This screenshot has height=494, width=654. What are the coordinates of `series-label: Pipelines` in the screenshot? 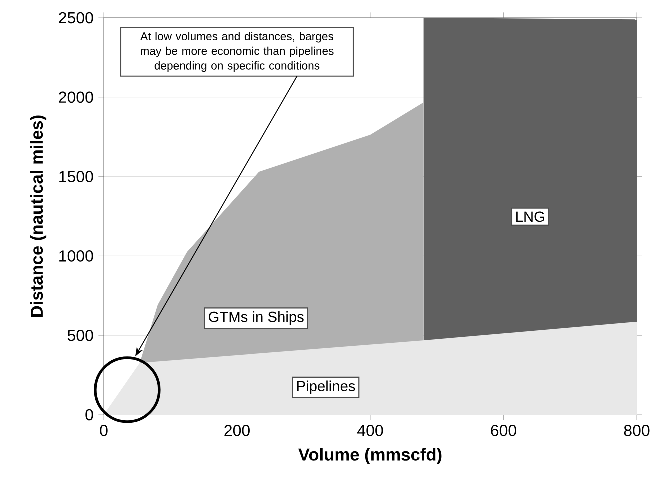 It's located at (326, 387).